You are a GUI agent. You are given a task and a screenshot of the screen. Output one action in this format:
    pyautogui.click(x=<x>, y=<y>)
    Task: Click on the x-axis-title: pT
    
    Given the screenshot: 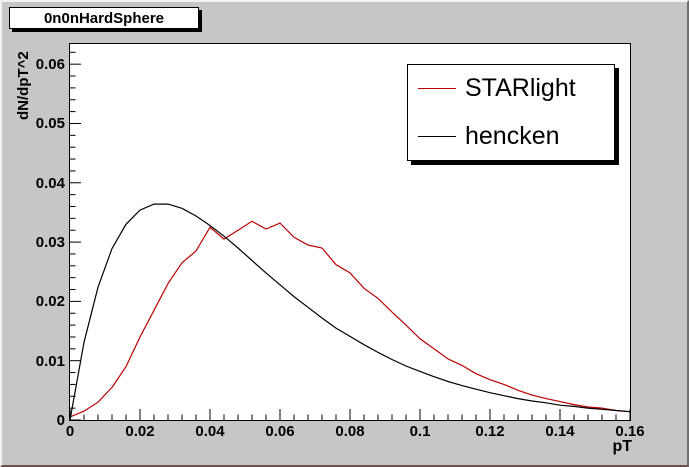 What is the action you would take?
    pyautogui.click(x=622, y=446)
    